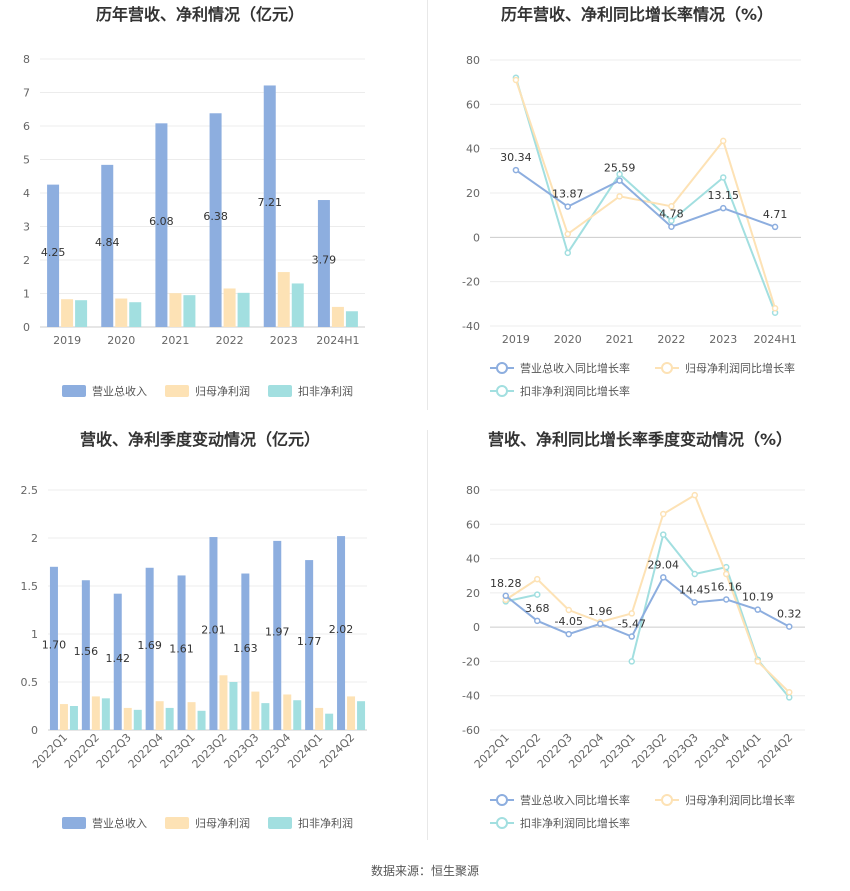  I want to click on point-value-label: -5.47, so click(632, 624).